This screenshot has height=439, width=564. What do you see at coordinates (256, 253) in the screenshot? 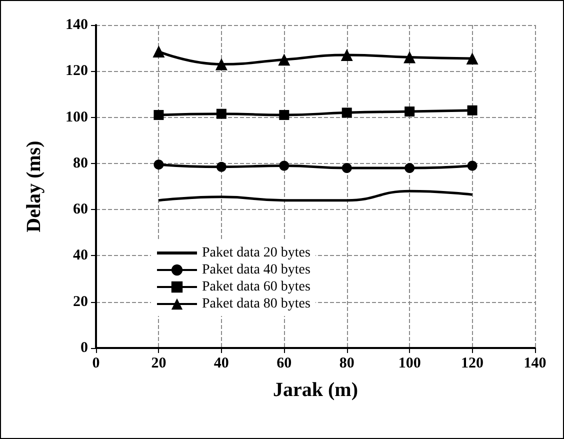
I see `legend-label: Paket data 20 bytes` at bounding box center [256, 253].